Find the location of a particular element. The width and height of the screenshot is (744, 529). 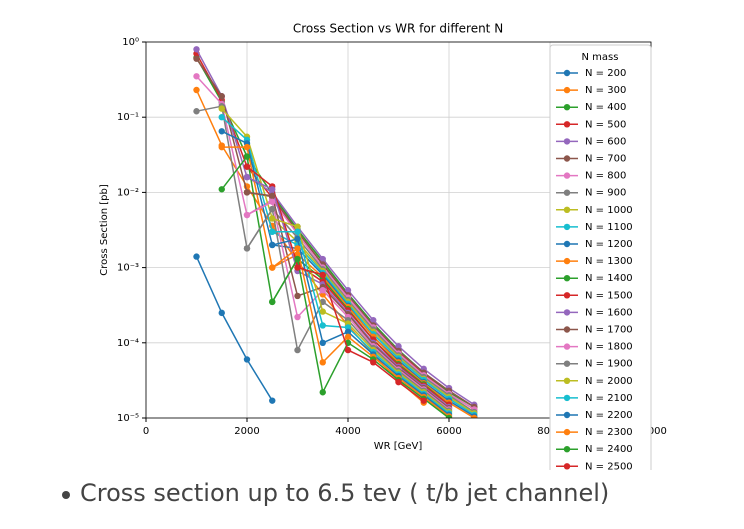

x-axis-label: WR [GeV] is located at coordinates (398, 446).